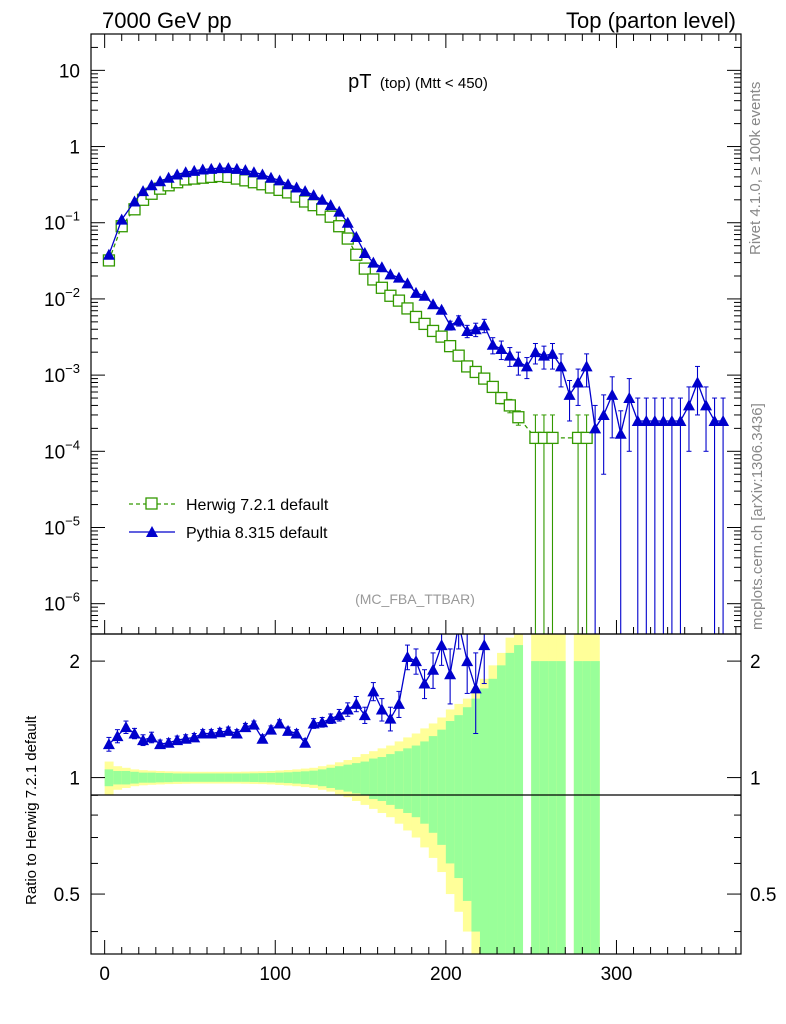 This screenshot has height=1024, width=786. Describe the element at coordinates (757, 516) in the screenshot. I see `mcplots-label: mcplots.cern.ch [arXiv:1306.3436]` at that location.